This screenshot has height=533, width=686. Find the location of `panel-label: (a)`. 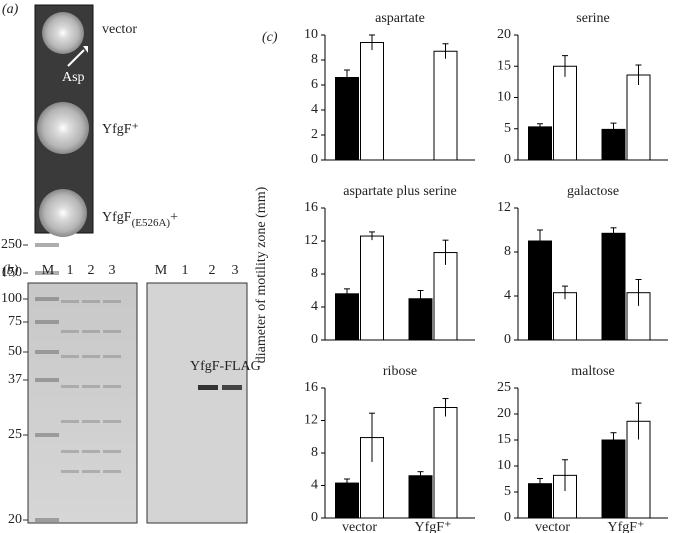

panel-label: (a) is located at coordinates (10, 9).